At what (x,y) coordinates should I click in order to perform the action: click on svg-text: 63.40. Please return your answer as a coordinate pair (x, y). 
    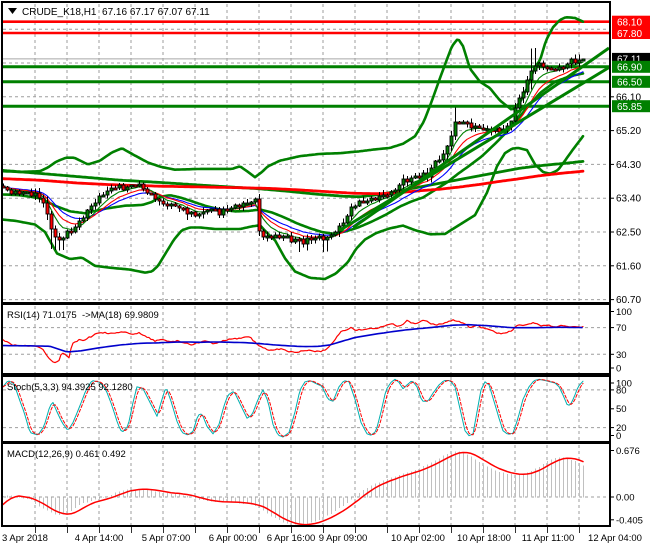
    Looking at the image, I should click on (628, 199).